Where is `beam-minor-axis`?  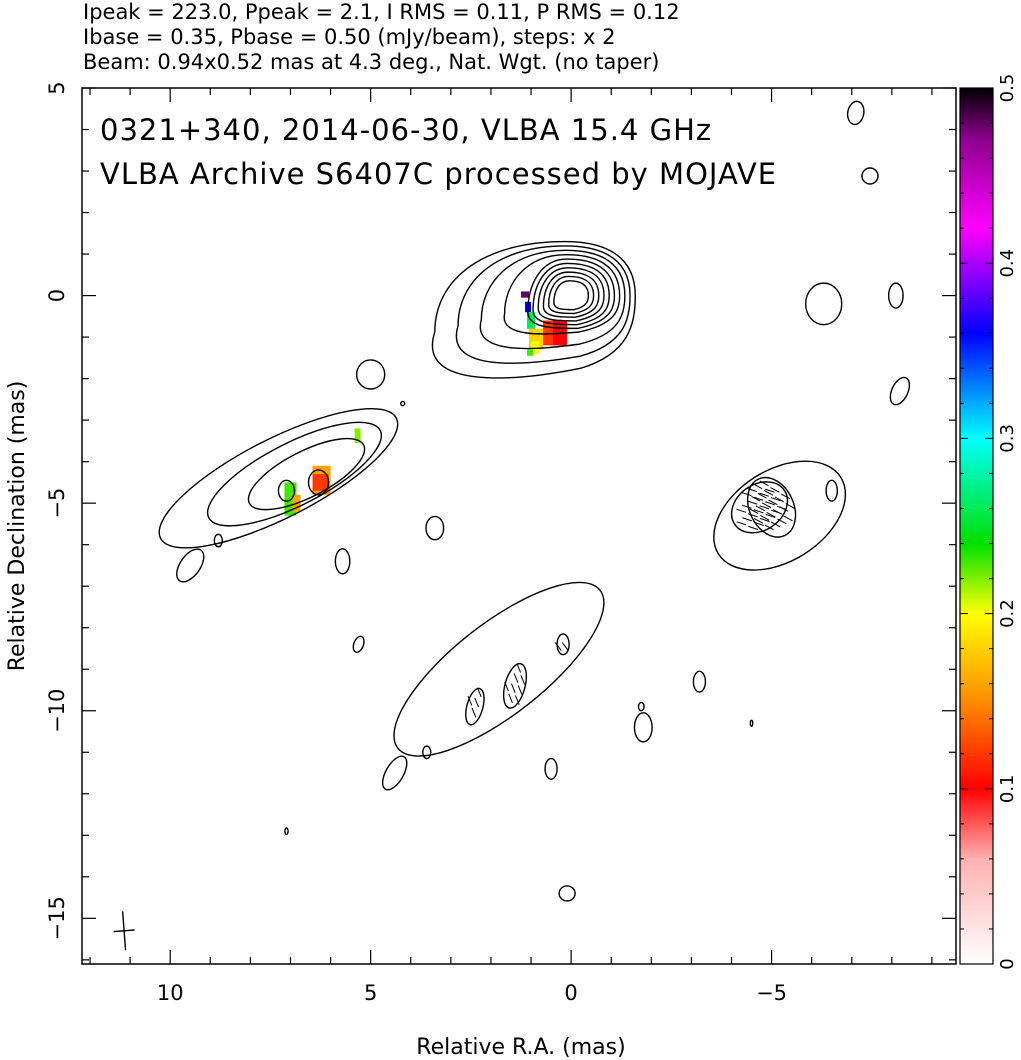 beam-minor-axis is located at coordinates (124, 931).